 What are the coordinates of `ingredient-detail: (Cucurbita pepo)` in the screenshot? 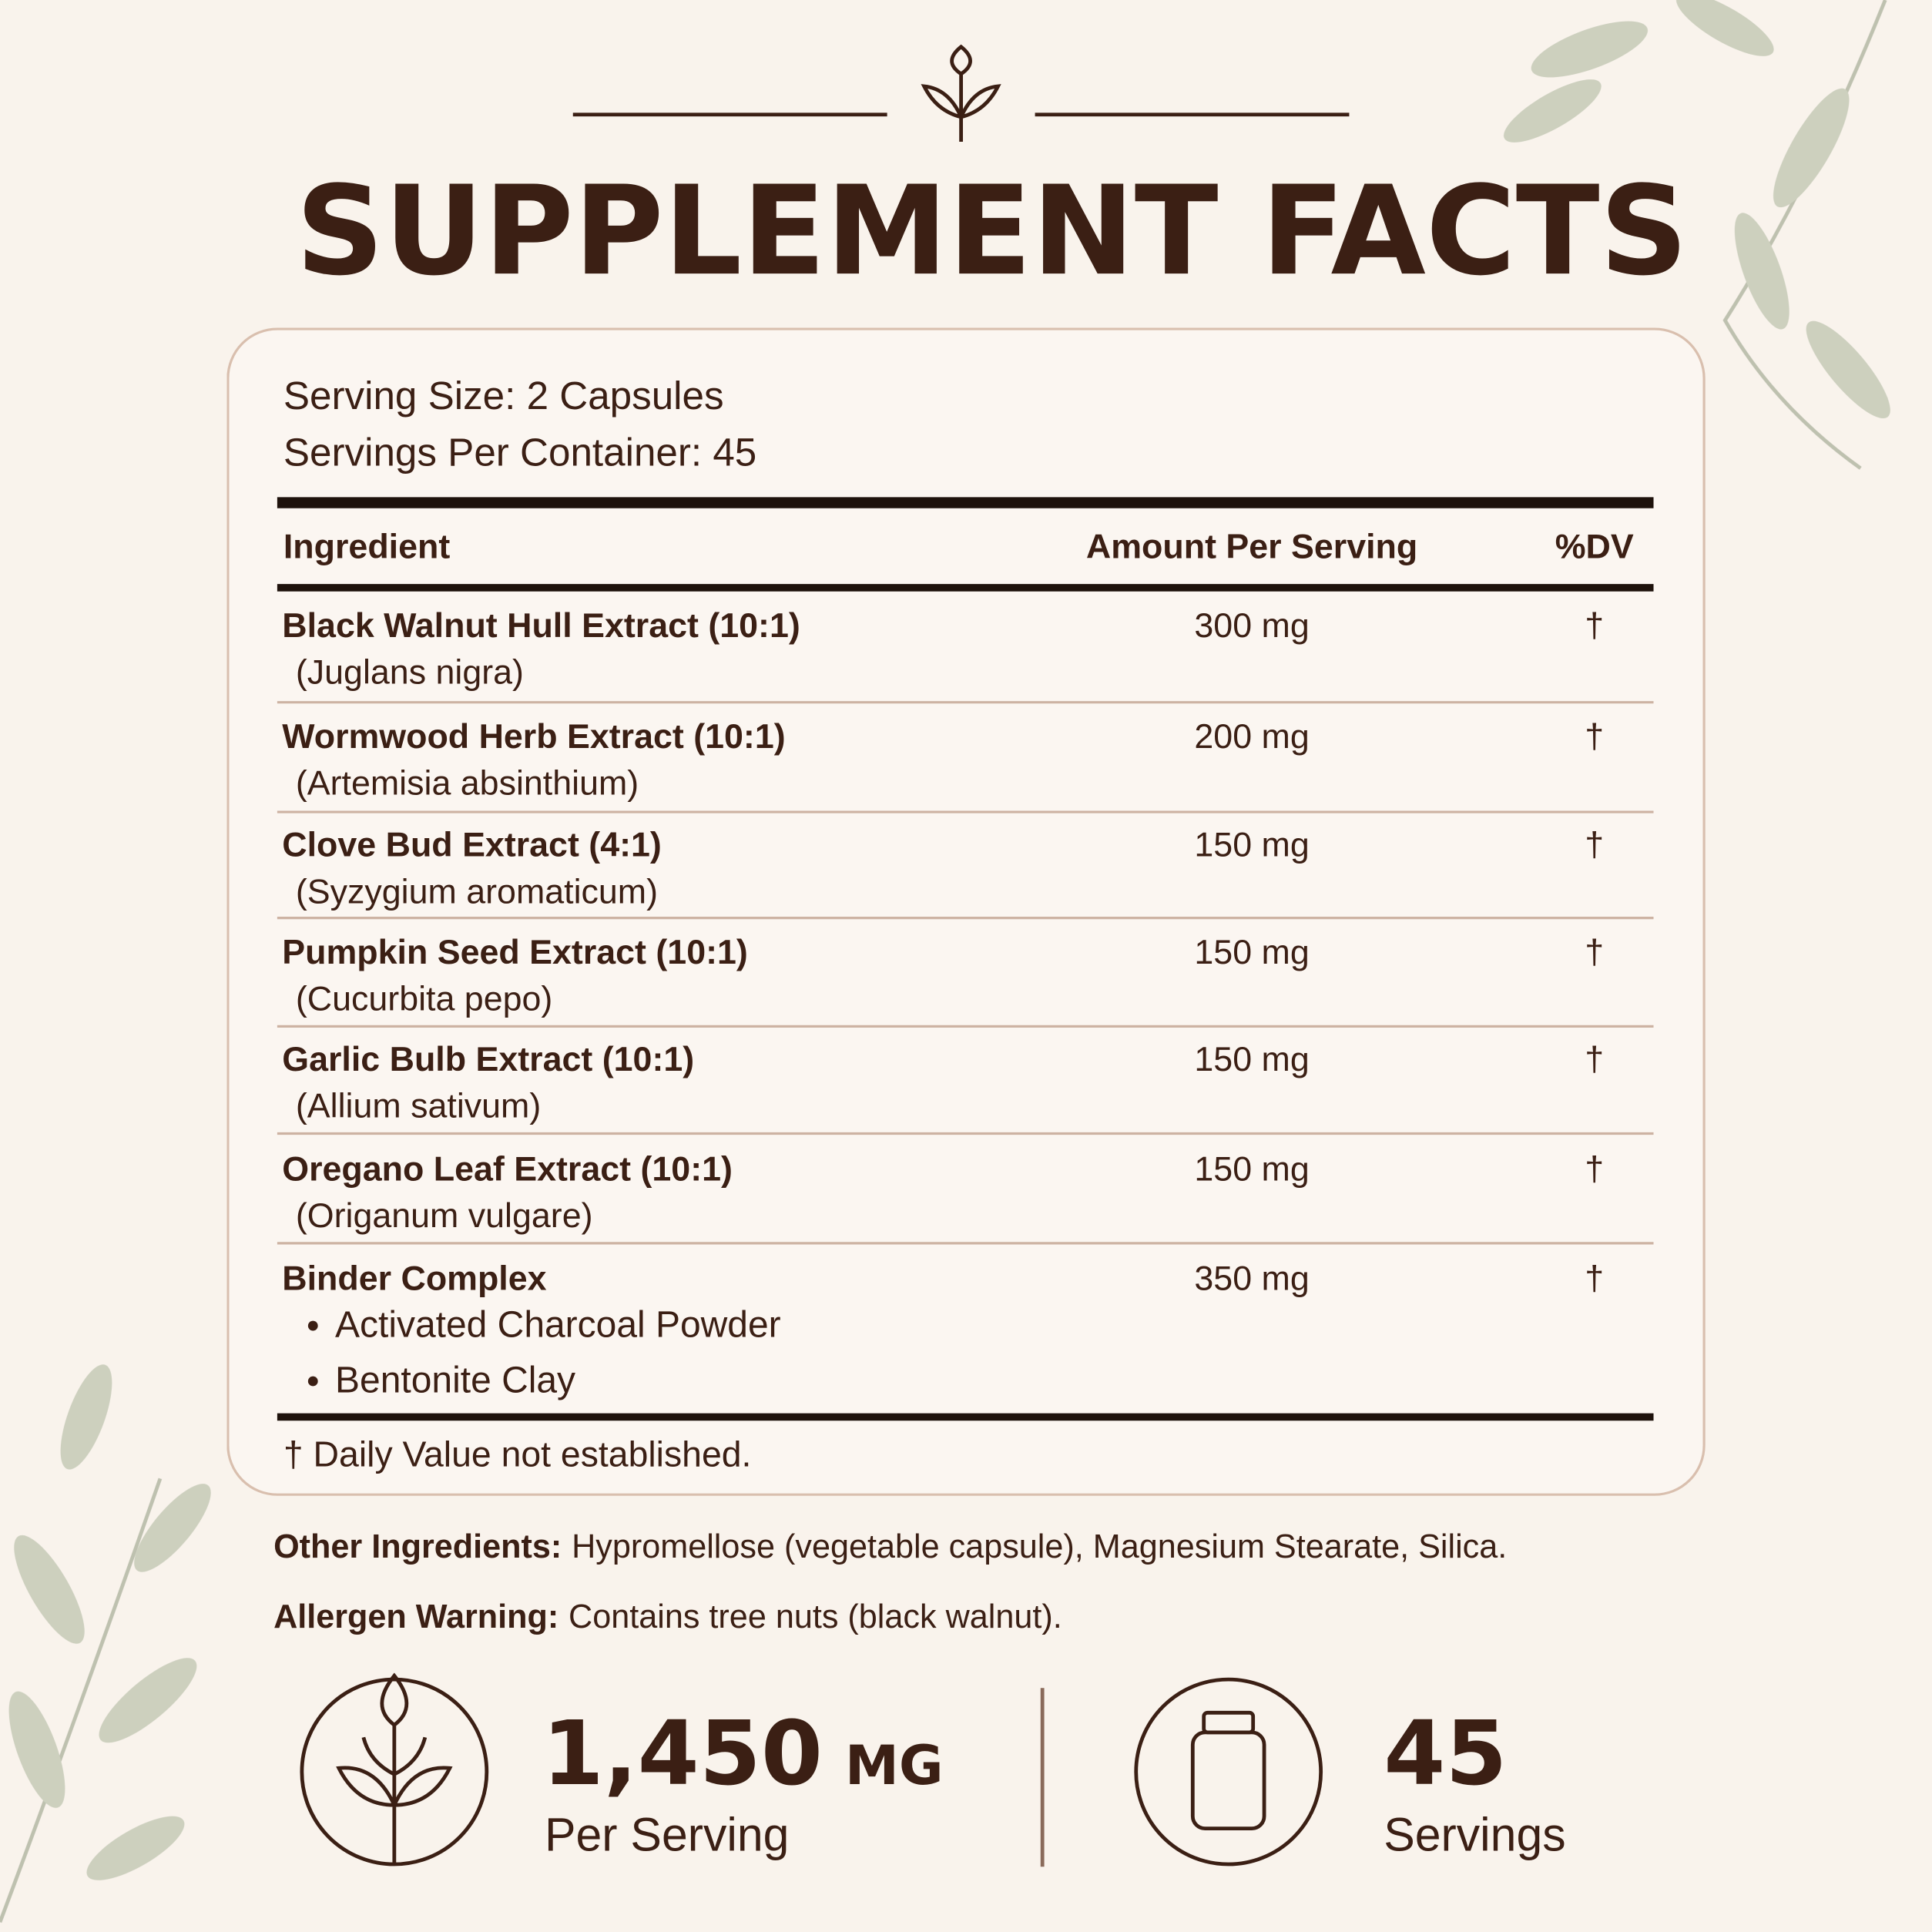 It's located at (424, 999).